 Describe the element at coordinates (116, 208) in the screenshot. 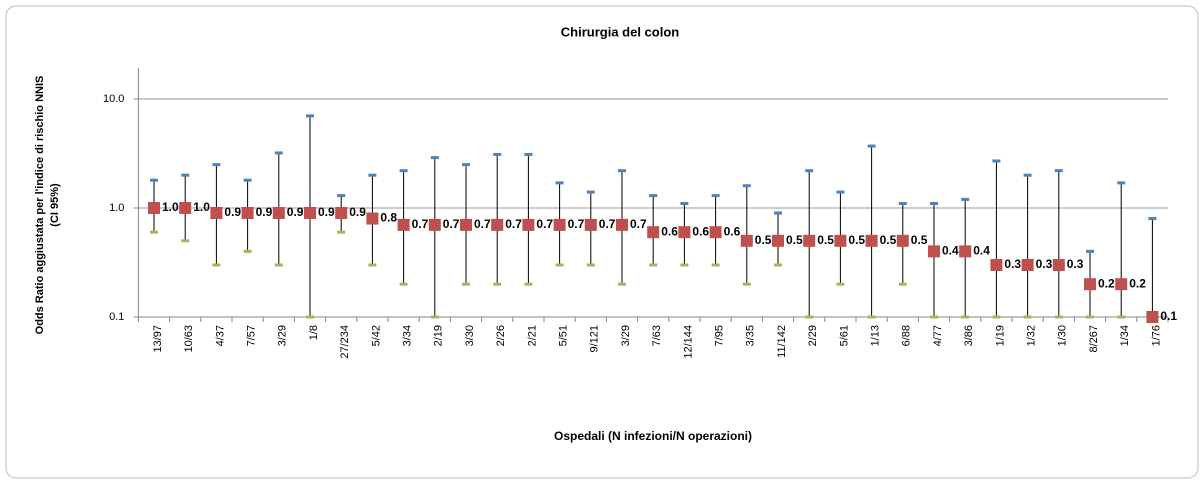

I see `y-tick-label: 1.0` at that location.